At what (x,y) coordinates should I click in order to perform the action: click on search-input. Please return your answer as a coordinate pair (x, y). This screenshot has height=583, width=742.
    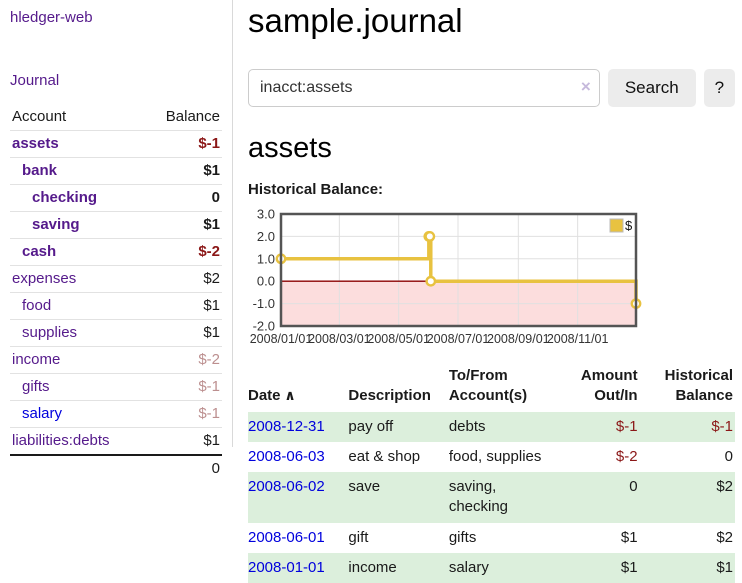
    Looking at the image, I should click on (424, 88).